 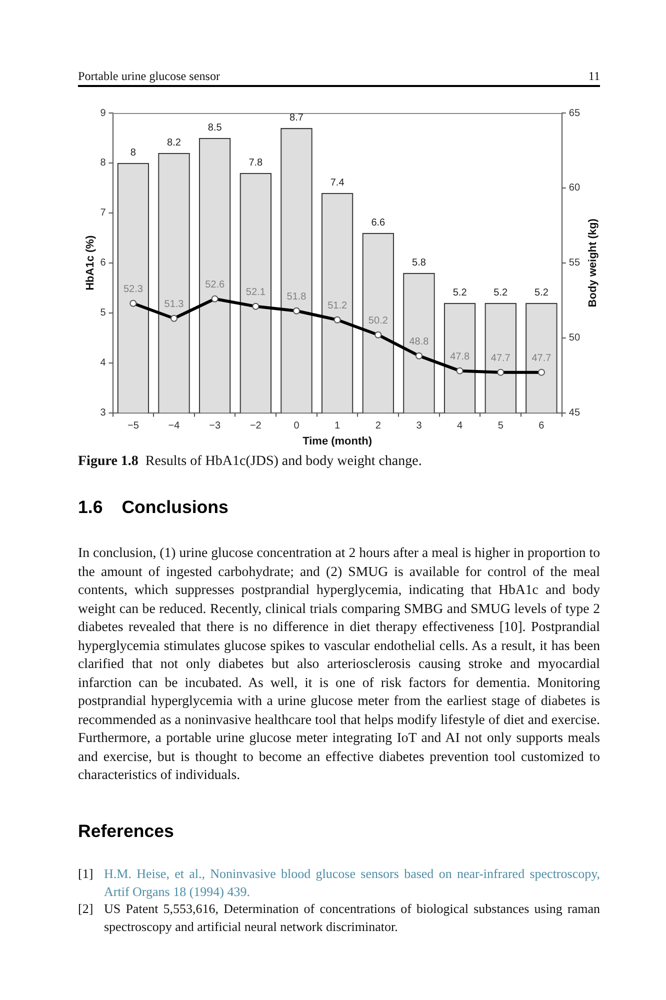 I want to click on y2-tick-label: 65, so click(x=574, y=113).